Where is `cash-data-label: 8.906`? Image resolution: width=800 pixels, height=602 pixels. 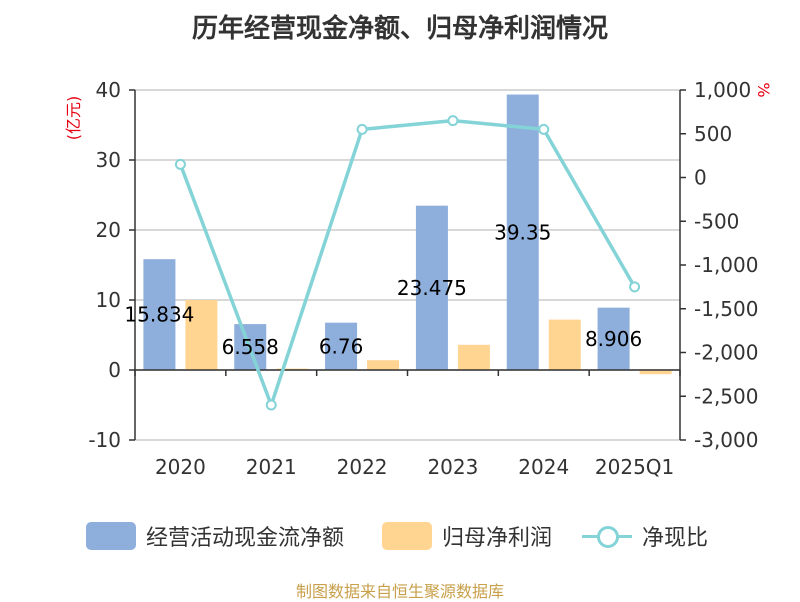 cash-data-label: 8.906 is located at coordinates (613, 339).